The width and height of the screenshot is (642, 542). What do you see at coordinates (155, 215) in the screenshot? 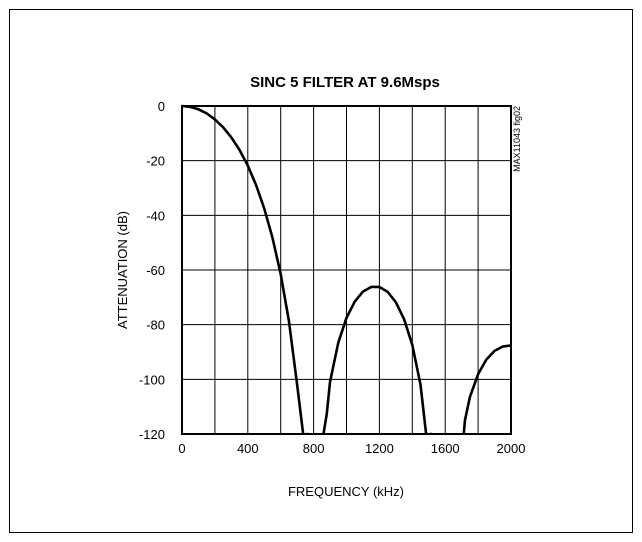
I see `y-tick-label: -40` at bounding box center [155, 215].